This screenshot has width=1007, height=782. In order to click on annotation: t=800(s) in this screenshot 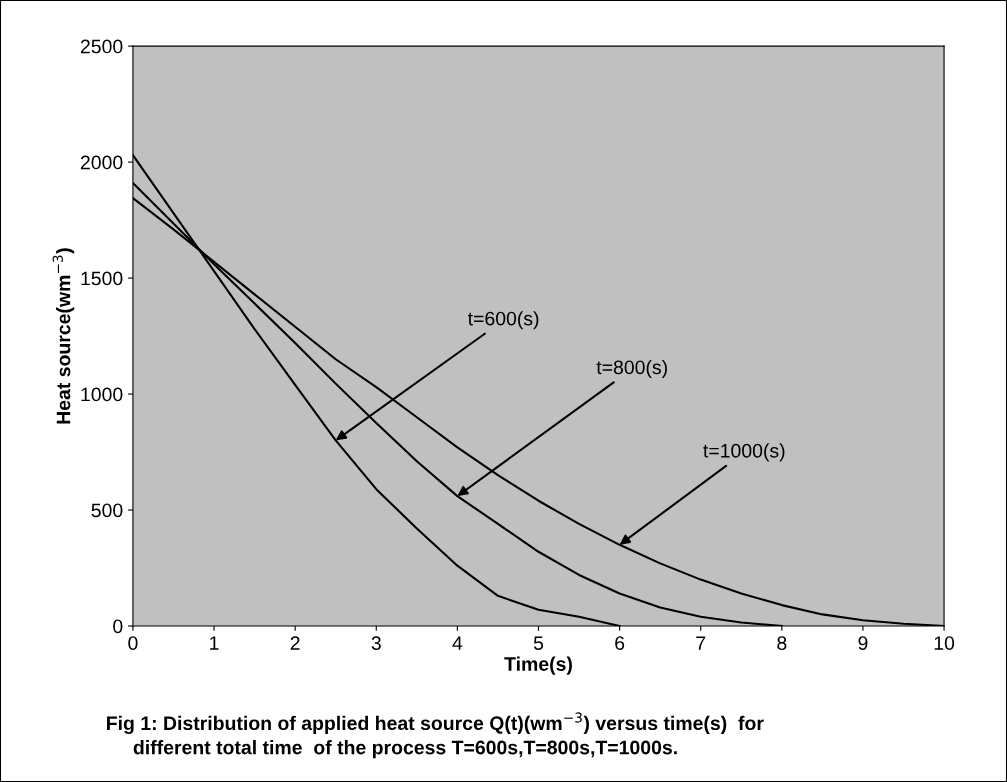, I will do `click(631, 369)`.